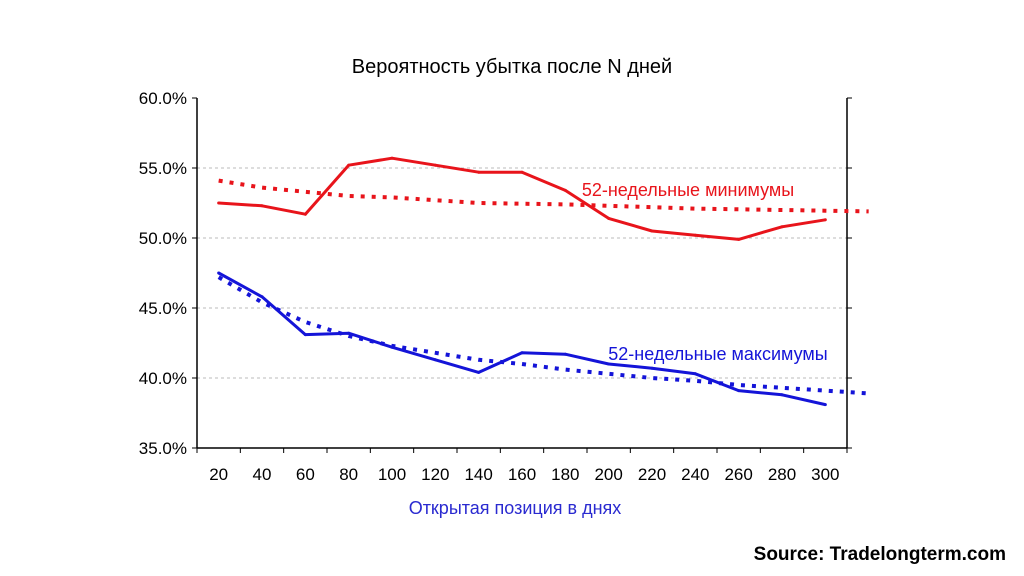 The height and width of the screenshot is (576, 1024). I want to click on y-tick-label: 35.0%, so click(163, 448).